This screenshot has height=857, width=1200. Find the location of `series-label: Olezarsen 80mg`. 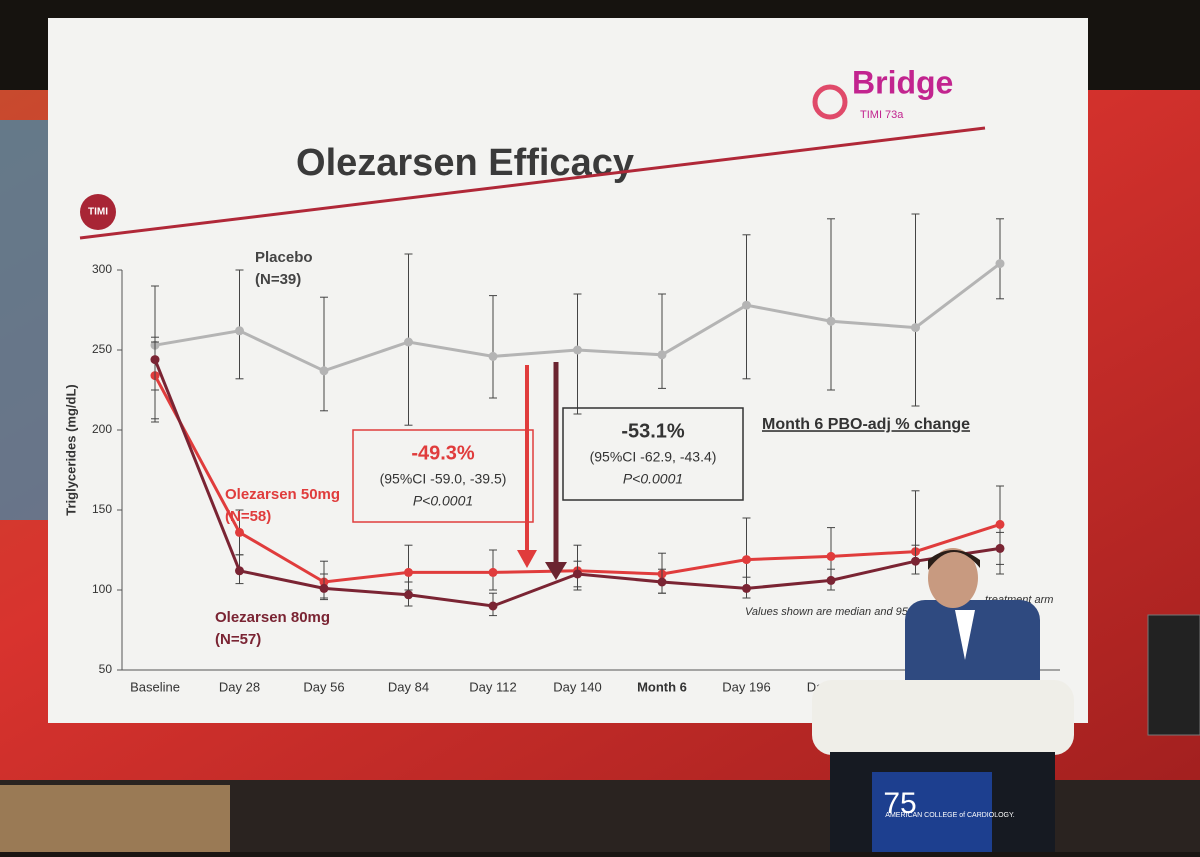

series-label: Olezarsen 80mg is located at coordinates (272, 617).